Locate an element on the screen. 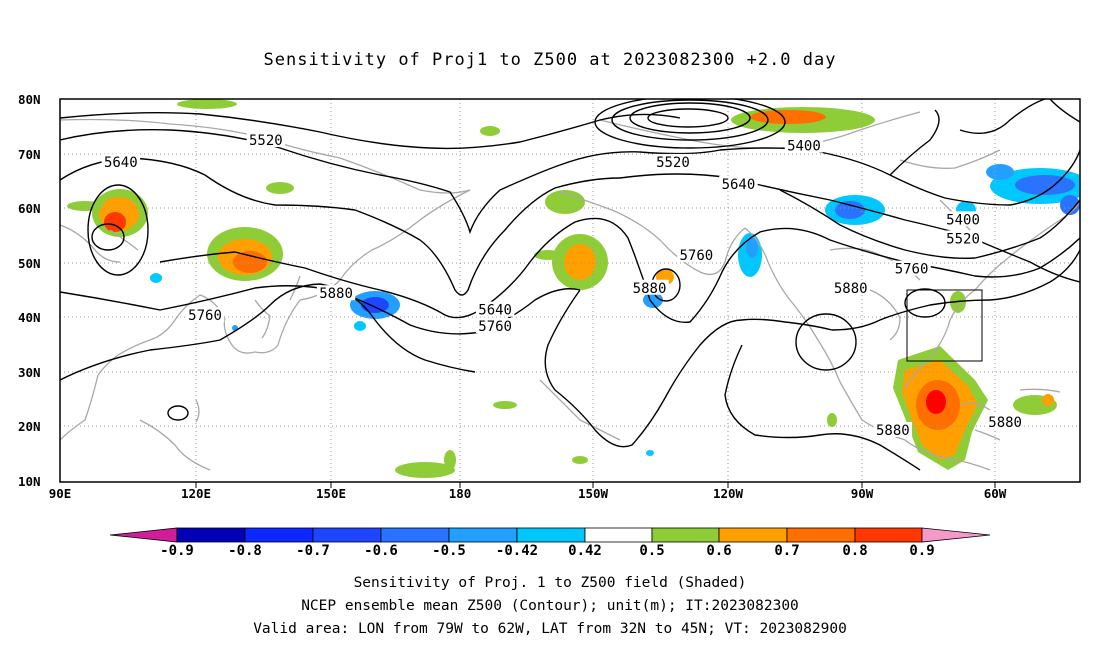 The image size is (1100, 650). lon-tick-180: 180 is located at coordinates (460, 493).